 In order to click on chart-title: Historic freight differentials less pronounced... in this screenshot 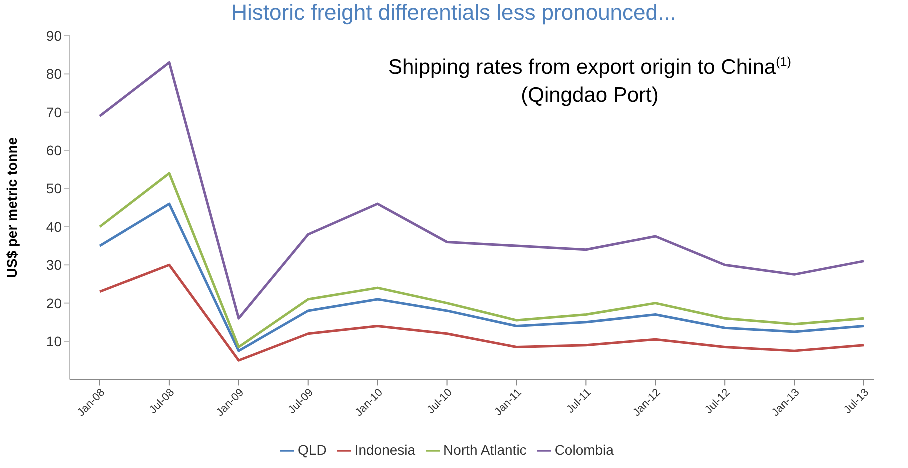, I will do `click(454, 13)`.